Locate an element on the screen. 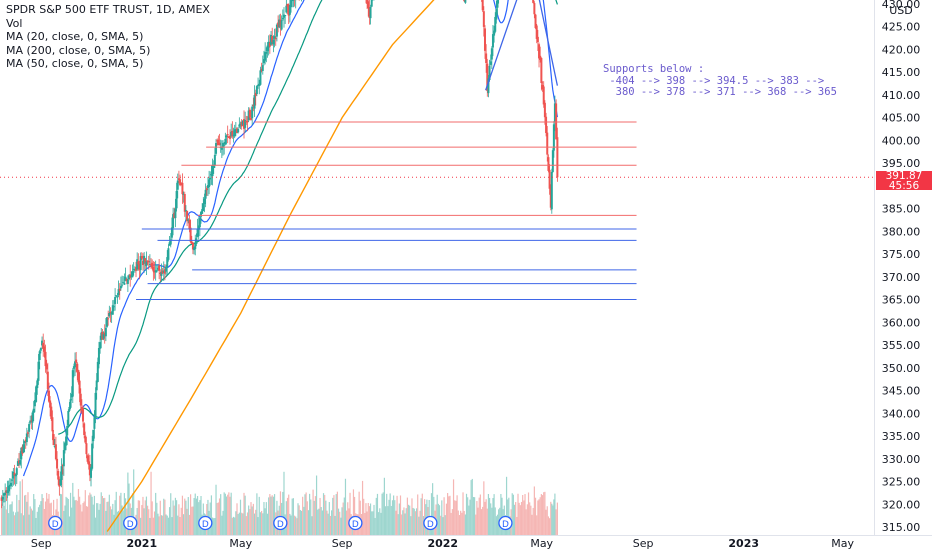  legend-ticker: SPDR S&P 500 ETF TRUST, 1D, AMEX is located at coordinates (108, 9).